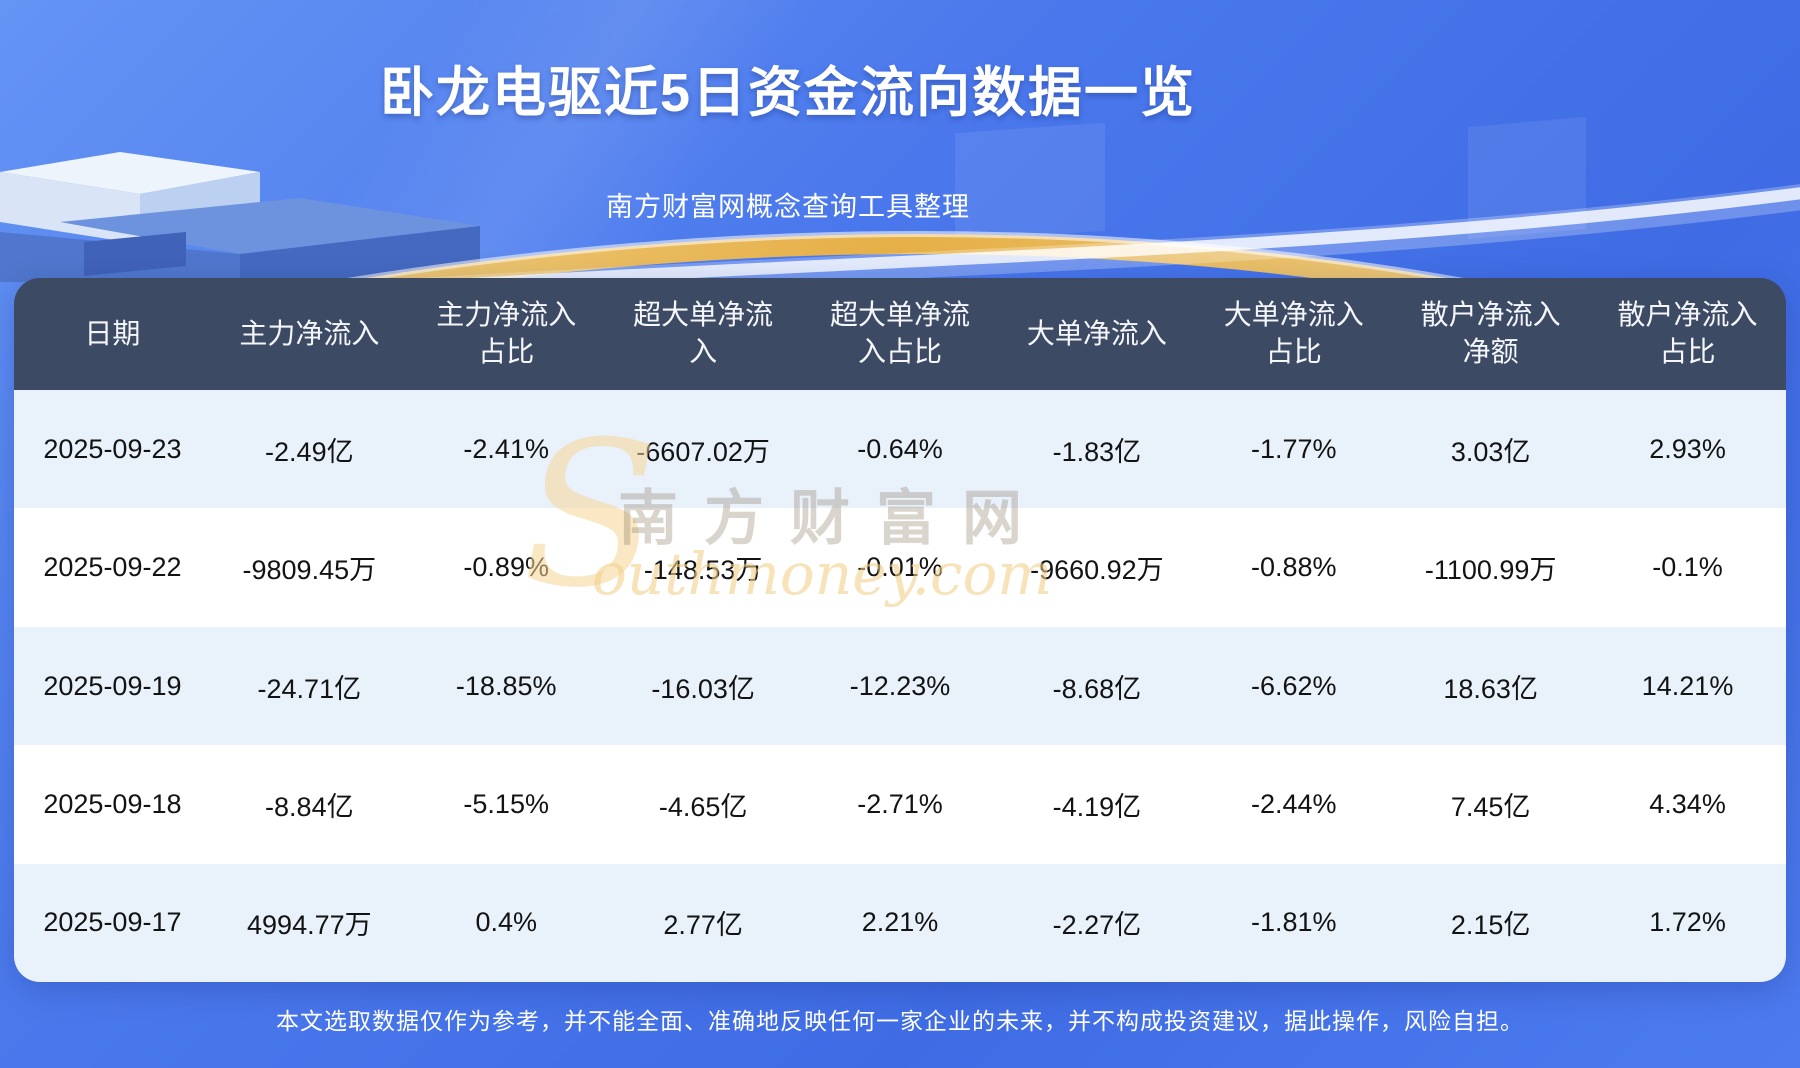  I want to click on header-cell-retail-net-inflow: 散户净流入净额, so click(1490, 333).